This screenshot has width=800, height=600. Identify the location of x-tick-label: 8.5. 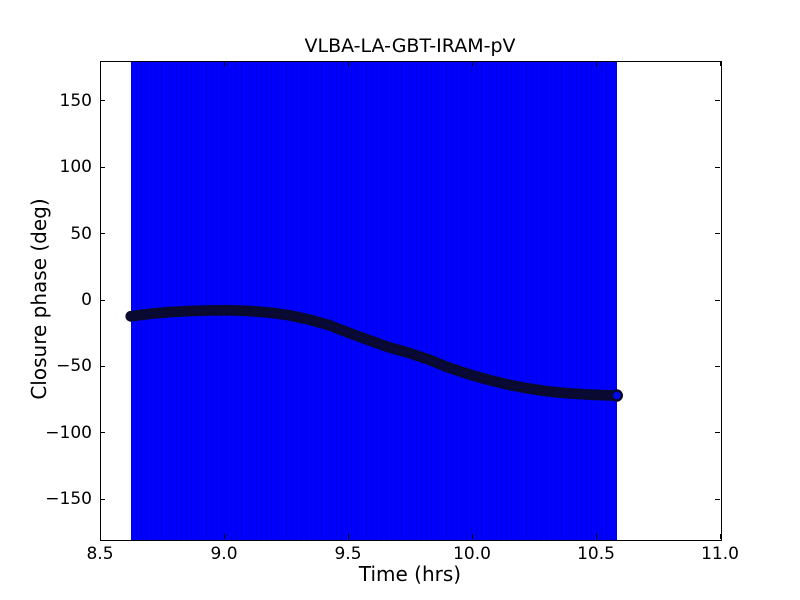
(100, 554).